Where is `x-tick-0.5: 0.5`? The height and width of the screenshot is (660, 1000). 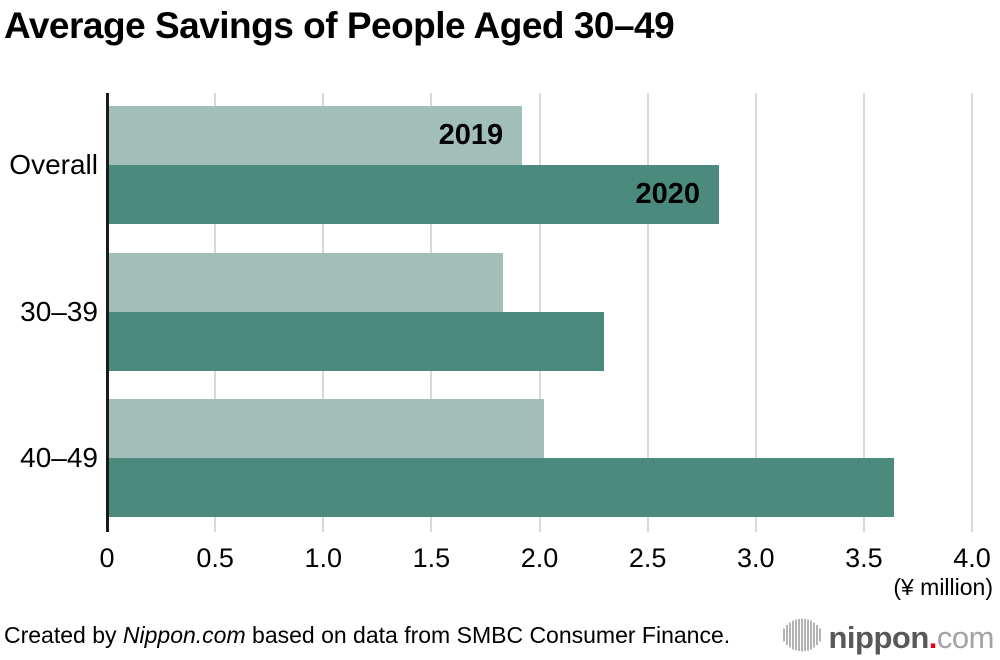
x-tick-0.5: 0.5 is located at coordinates (215, 558).